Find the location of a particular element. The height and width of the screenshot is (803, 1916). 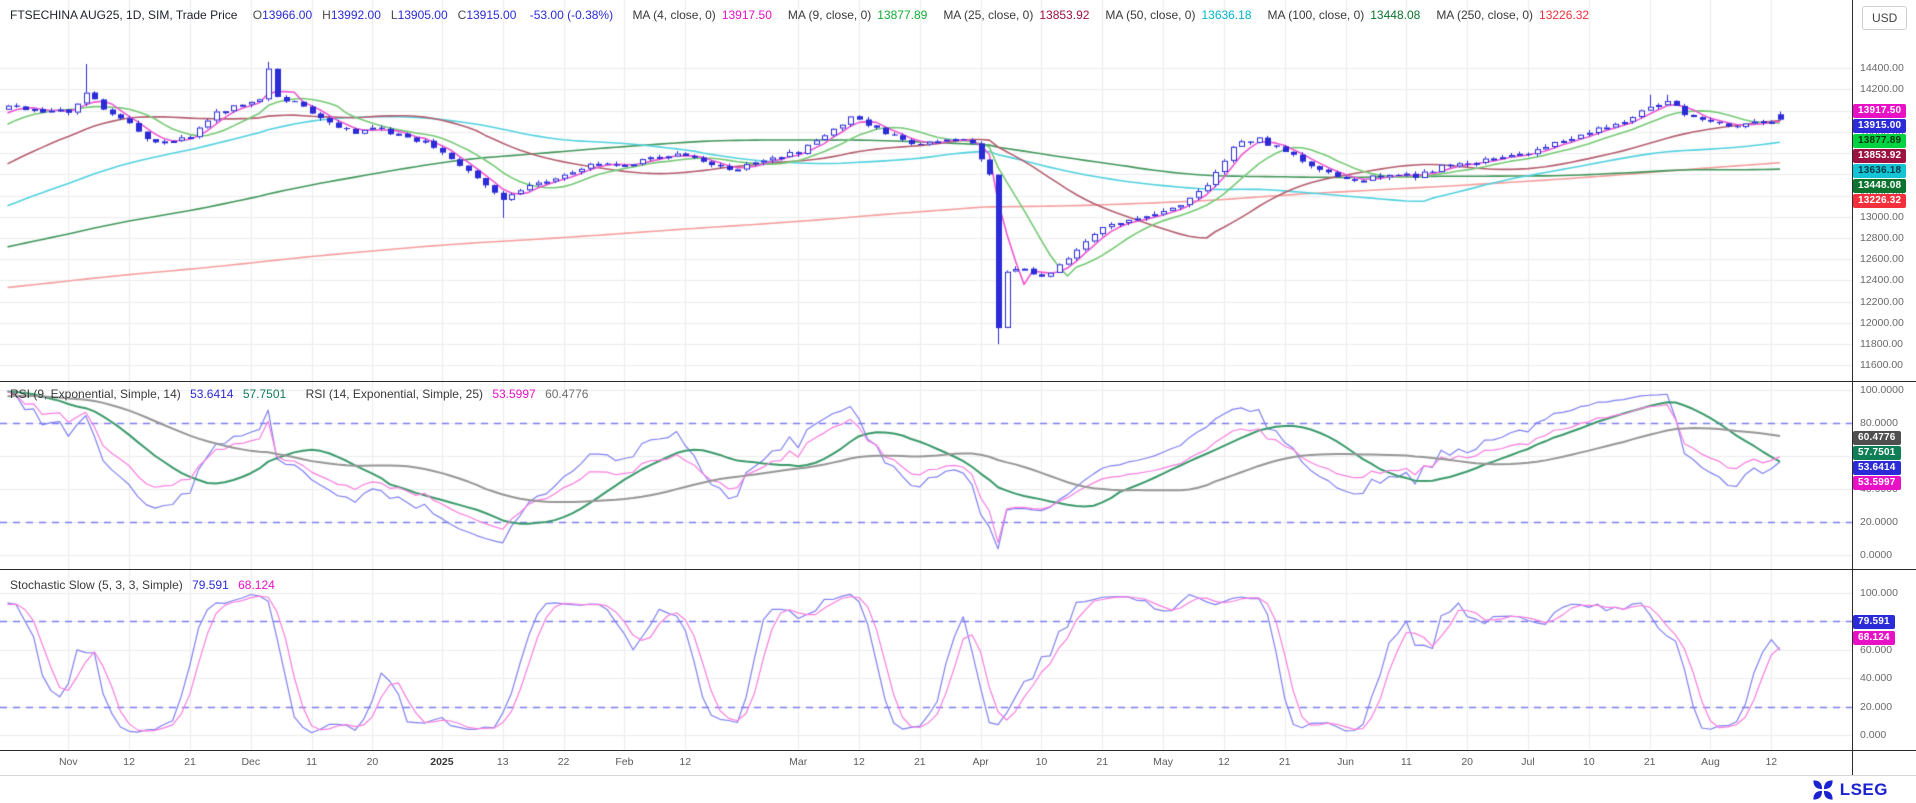

x-axis-label: Dec is located at coordinates (251, 762).